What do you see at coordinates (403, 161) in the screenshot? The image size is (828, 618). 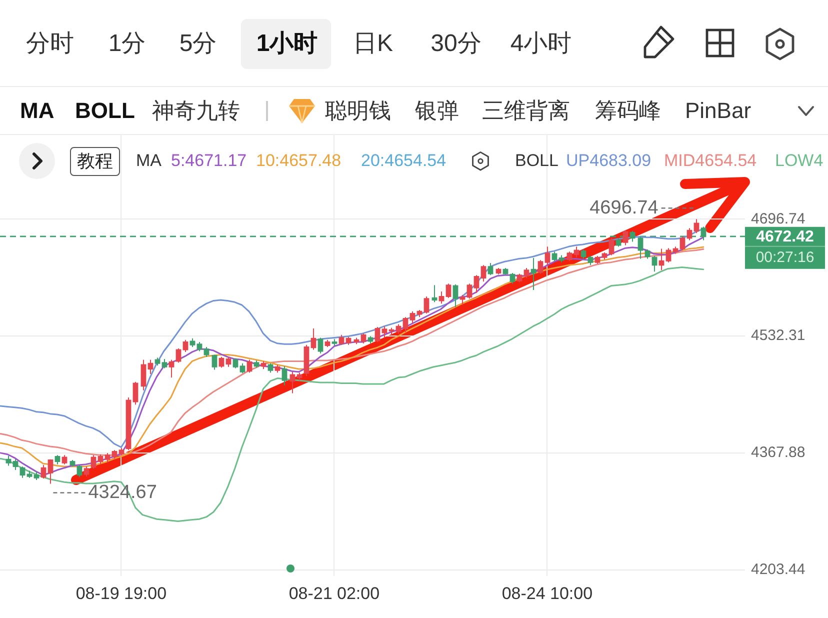 I see `annotation: 20:4654.54` at bounding box center [403, 161].